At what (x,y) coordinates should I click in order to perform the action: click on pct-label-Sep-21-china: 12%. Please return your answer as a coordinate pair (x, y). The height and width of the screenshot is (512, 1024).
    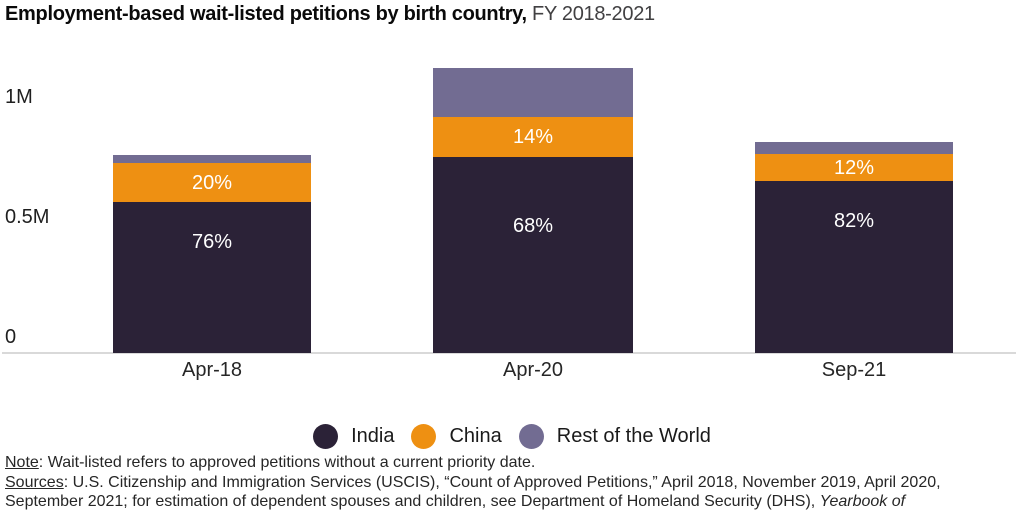
    Looking at the image, I should click on (854, 167).